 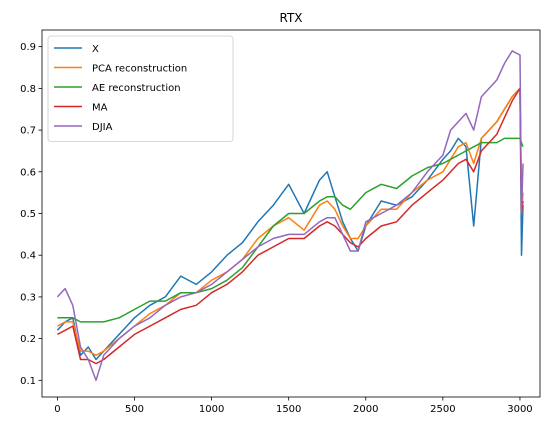 I want to click on x-tick-label: 2000, so click(x=365, y=409).